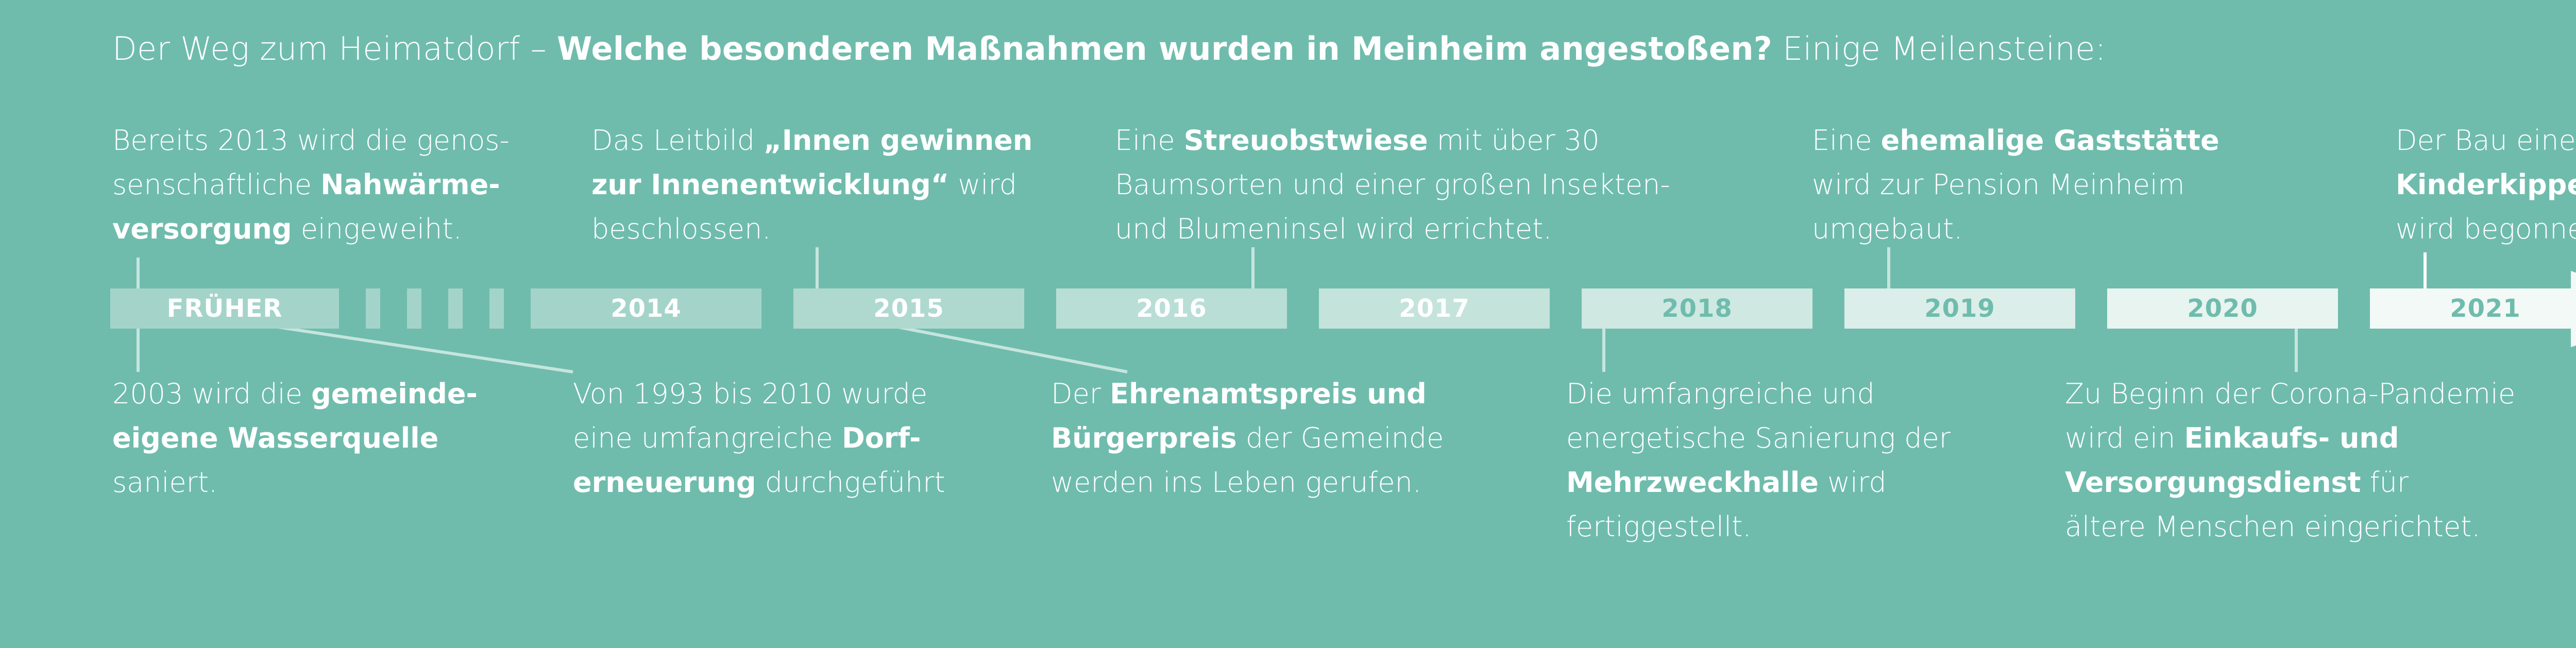 The image size is (2576, 648). Describe the element at coordinates (334, 48) in the screenshot. I see `title-prefix: Der Weg zum Heimatdorf –` at that location.